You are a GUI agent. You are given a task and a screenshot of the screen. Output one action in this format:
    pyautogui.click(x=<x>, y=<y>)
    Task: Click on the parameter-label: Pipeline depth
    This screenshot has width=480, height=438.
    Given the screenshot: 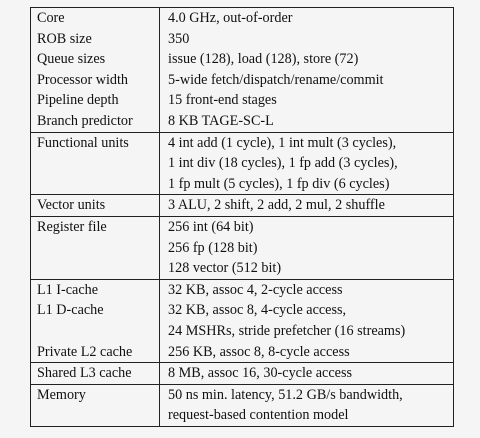 What is the action you would take?
    pyautogui.click(x=78, y=100)
    